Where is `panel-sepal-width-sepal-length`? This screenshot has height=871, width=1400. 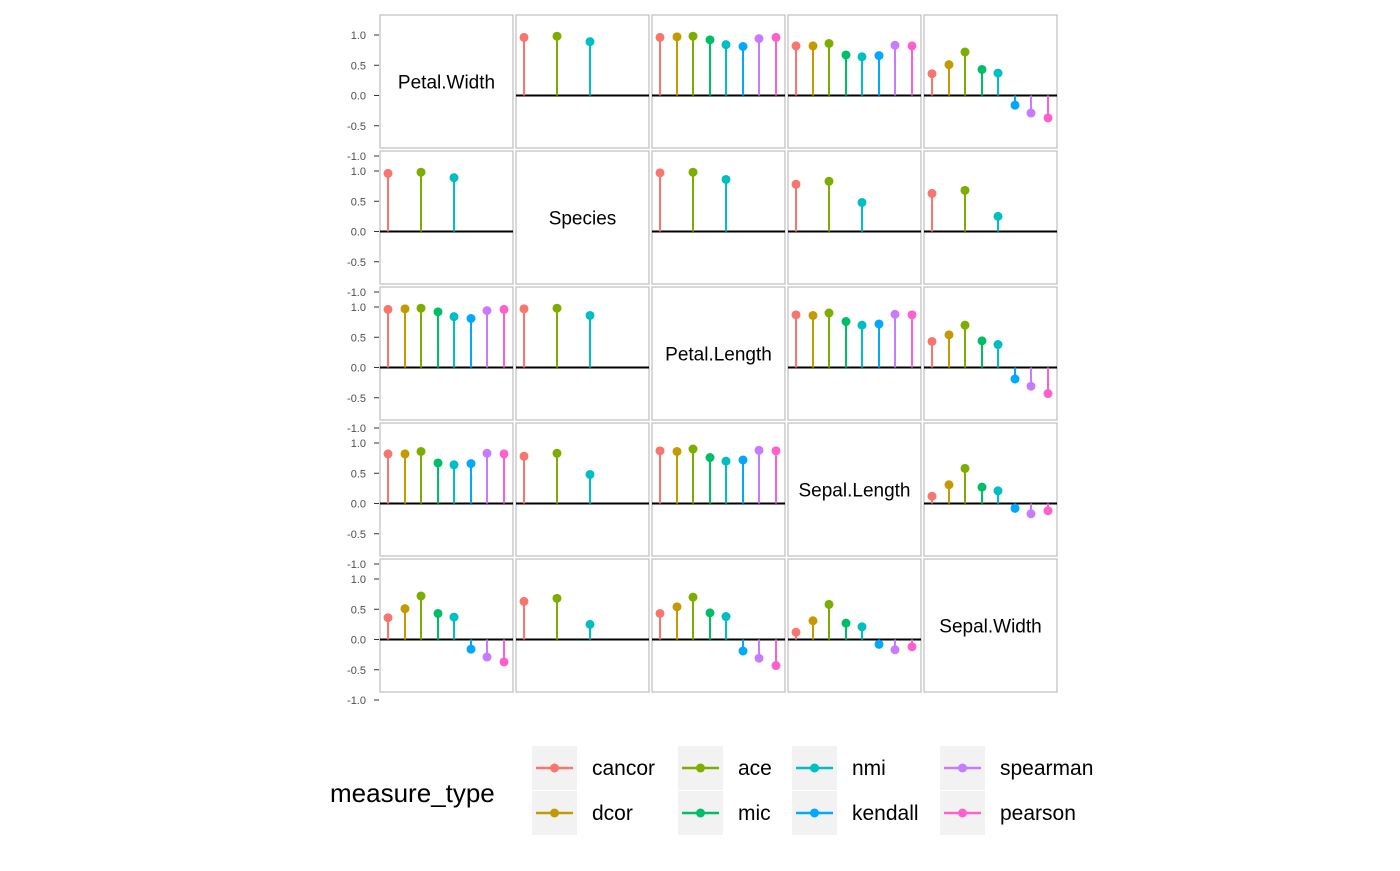
panel-sepal-width-sepal-length is located at coordinates (854, 625).